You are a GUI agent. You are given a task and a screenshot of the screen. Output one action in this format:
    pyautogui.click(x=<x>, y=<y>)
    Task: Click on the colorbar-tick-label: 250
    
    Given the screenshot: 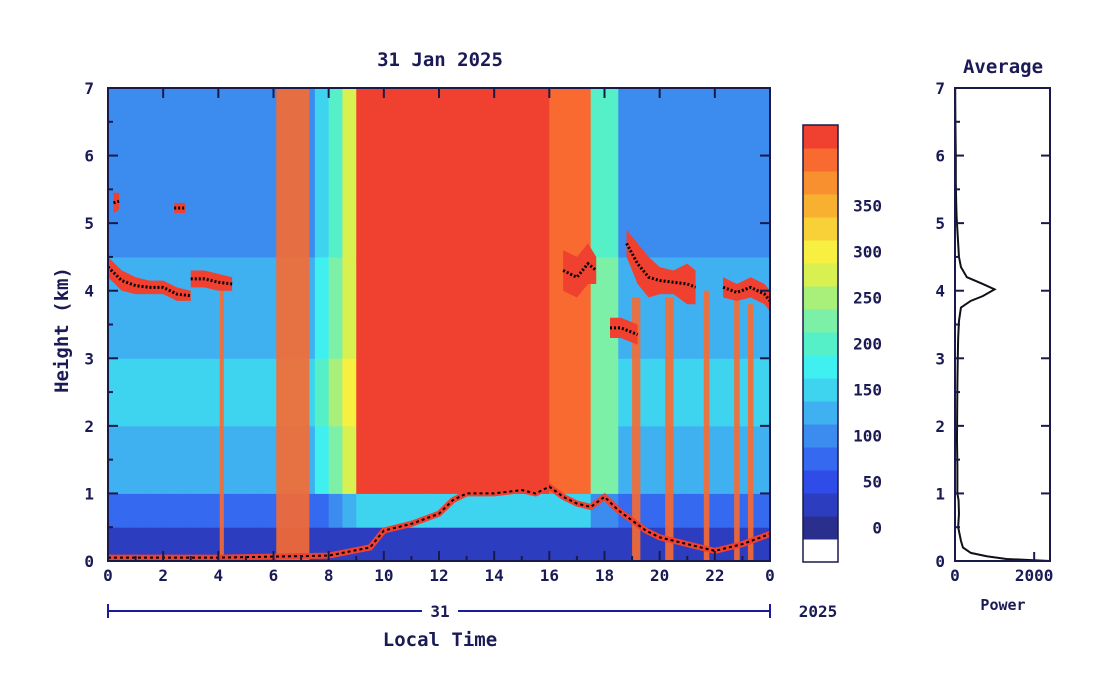 What is the action you would take?
    pyautogui.click(x=867, y=298)
    